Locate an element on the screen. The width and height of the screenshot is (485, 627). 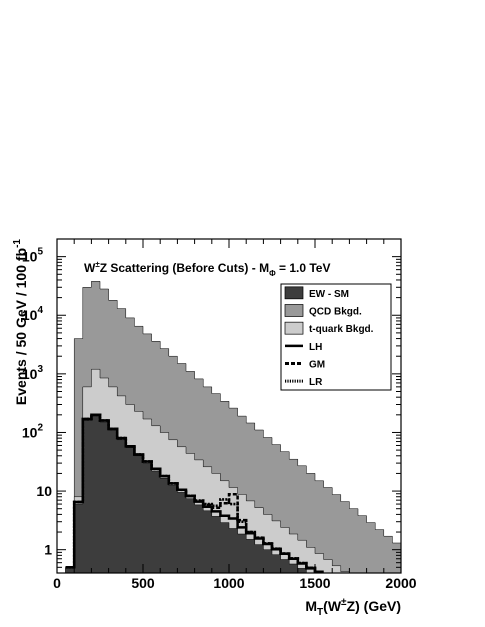
x-axis-title-sup: ± is located at coordinates (344, 602).